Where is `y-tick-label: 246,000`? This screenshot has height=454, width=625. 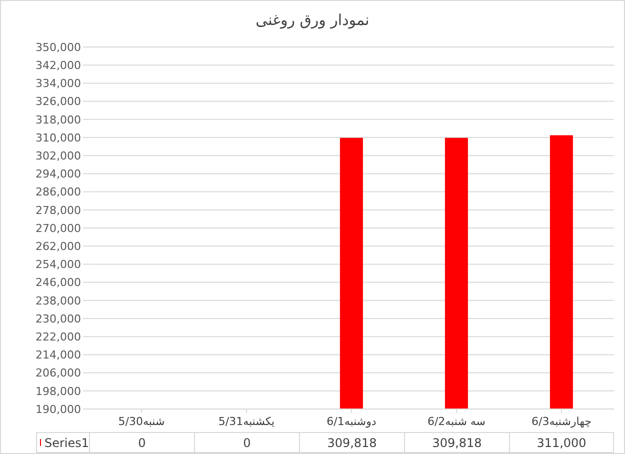
y-tick-label: 246,000 is located at coordinates (58, 283).